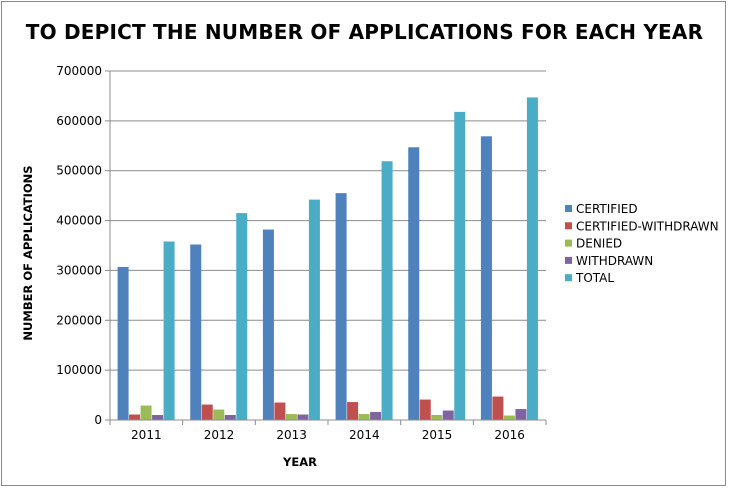  What do you see at coordinates (437, 417) in the screenshot?
I see `bar-denied-2015` at bounding box center [437, 417].